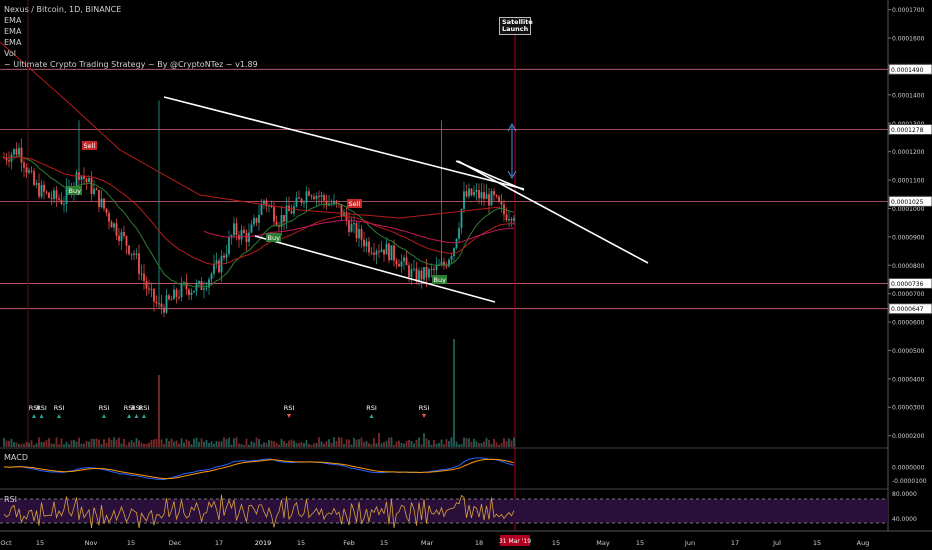 The width and height of the screenshot is (932, 550). I want to click on y-tick-label: 0.0000700, so click(908, 294).